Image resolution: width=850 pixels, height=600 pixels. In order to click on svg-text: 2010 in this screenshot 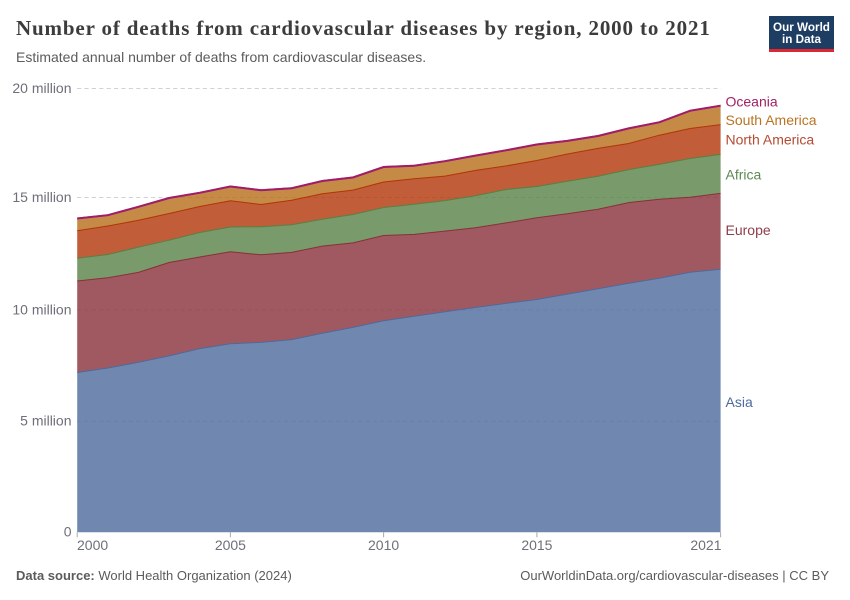, I will do `click(383, 545)`.